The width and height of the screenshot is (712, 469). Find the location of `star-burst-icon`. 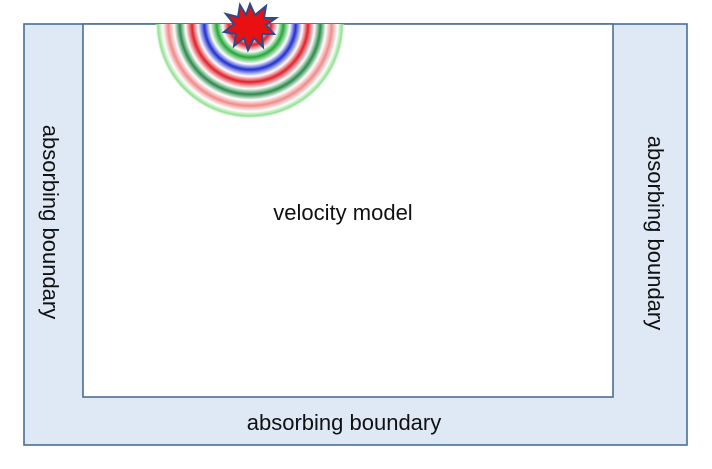

star-burst-icon is located at coordinates (250, 27).